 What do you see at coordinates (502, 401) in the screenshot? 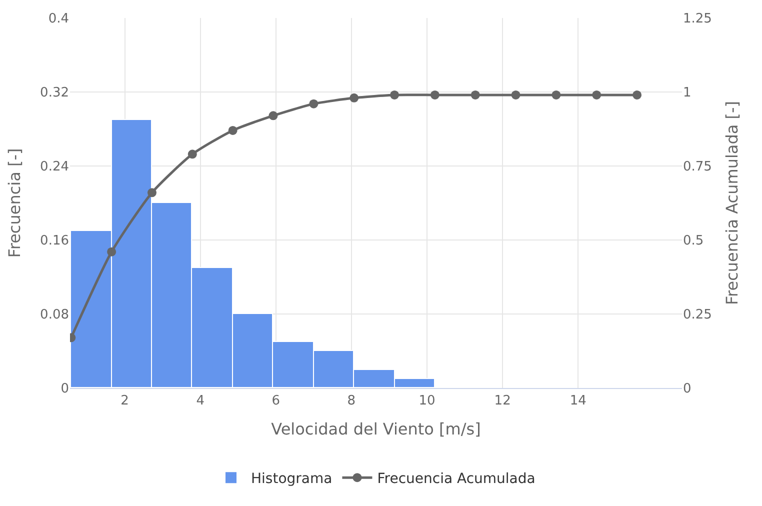
I see `x-tick-label: 12` at bounding box center [502, 401].